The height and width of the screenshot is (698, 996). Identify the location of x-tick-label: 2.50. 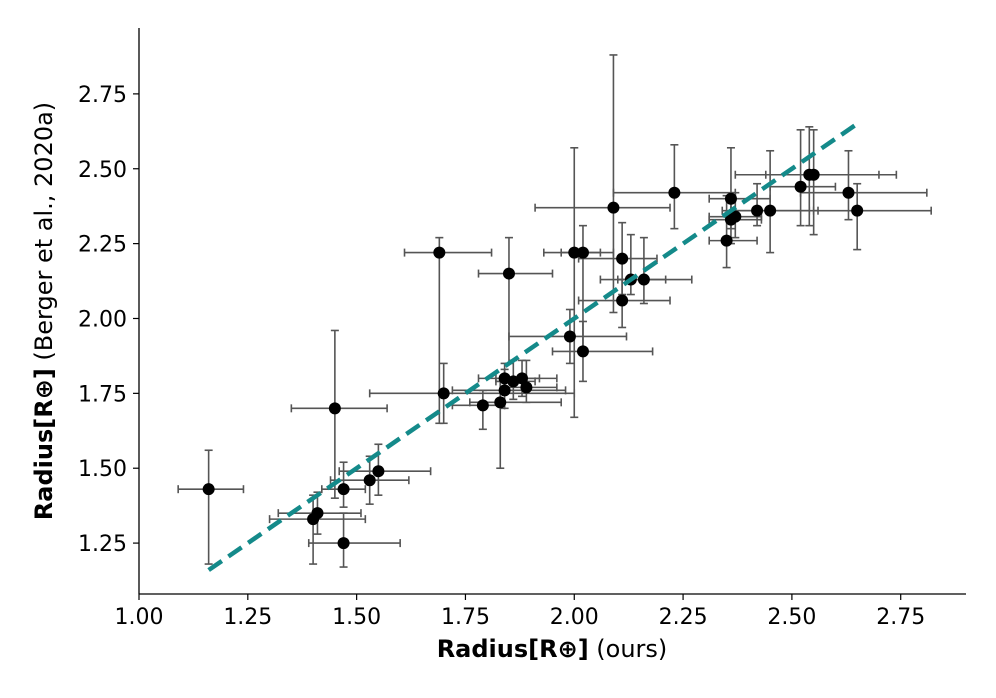
(791, 617).